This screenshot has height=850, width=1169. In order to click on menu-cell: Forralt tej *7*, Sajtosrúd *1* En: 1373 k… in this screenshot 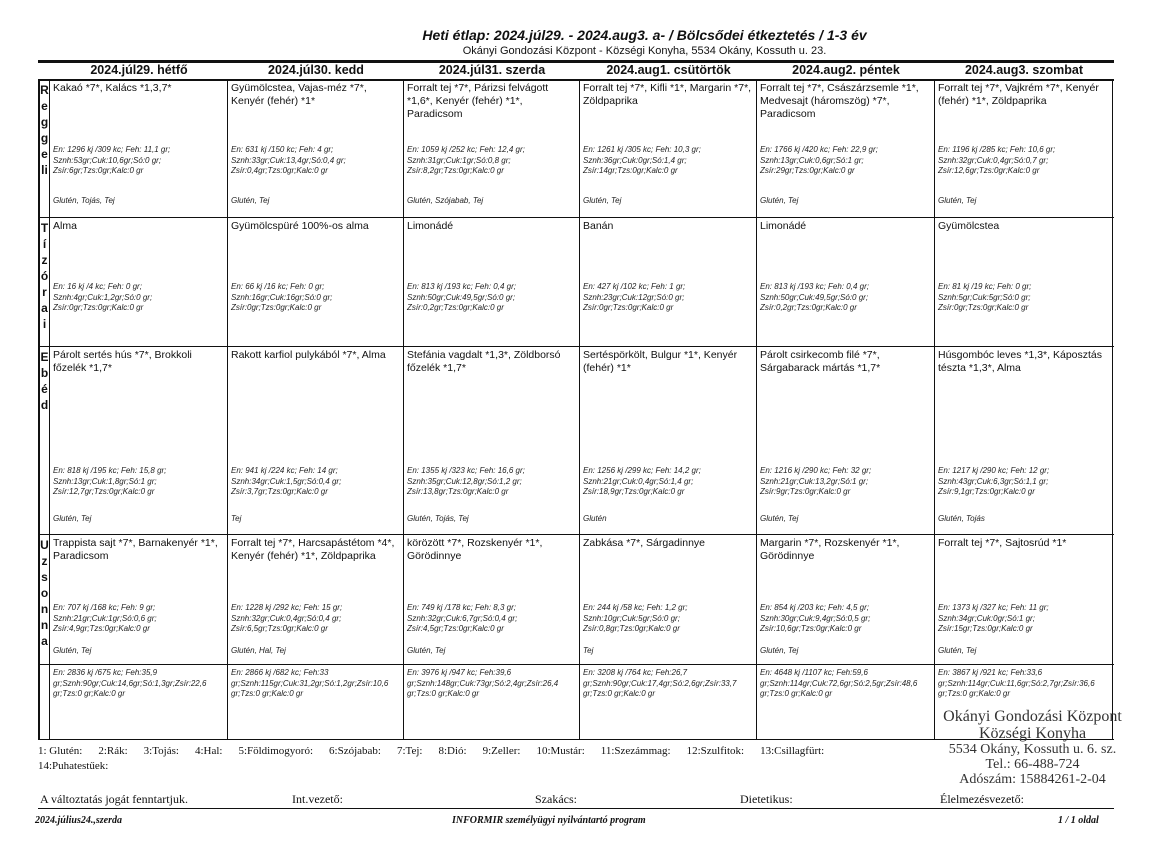, I will do `click(1024, 599)`.